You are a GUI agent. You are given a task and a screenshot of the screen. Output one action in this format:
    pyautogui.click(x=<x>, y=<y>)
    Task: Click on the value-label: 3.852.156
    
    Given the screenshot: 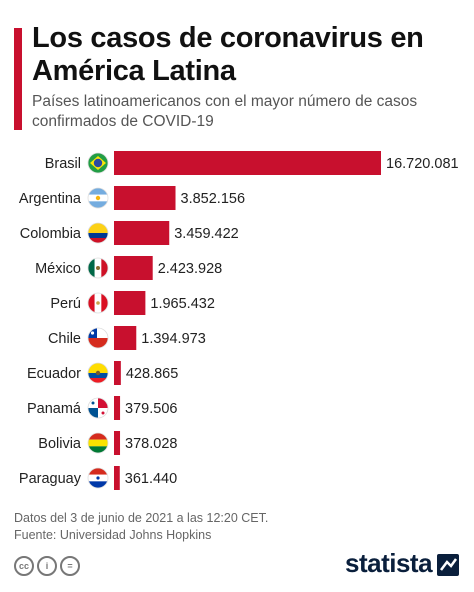 What is the action you would take?
    pyautogui.click(x=213, y=199)
    